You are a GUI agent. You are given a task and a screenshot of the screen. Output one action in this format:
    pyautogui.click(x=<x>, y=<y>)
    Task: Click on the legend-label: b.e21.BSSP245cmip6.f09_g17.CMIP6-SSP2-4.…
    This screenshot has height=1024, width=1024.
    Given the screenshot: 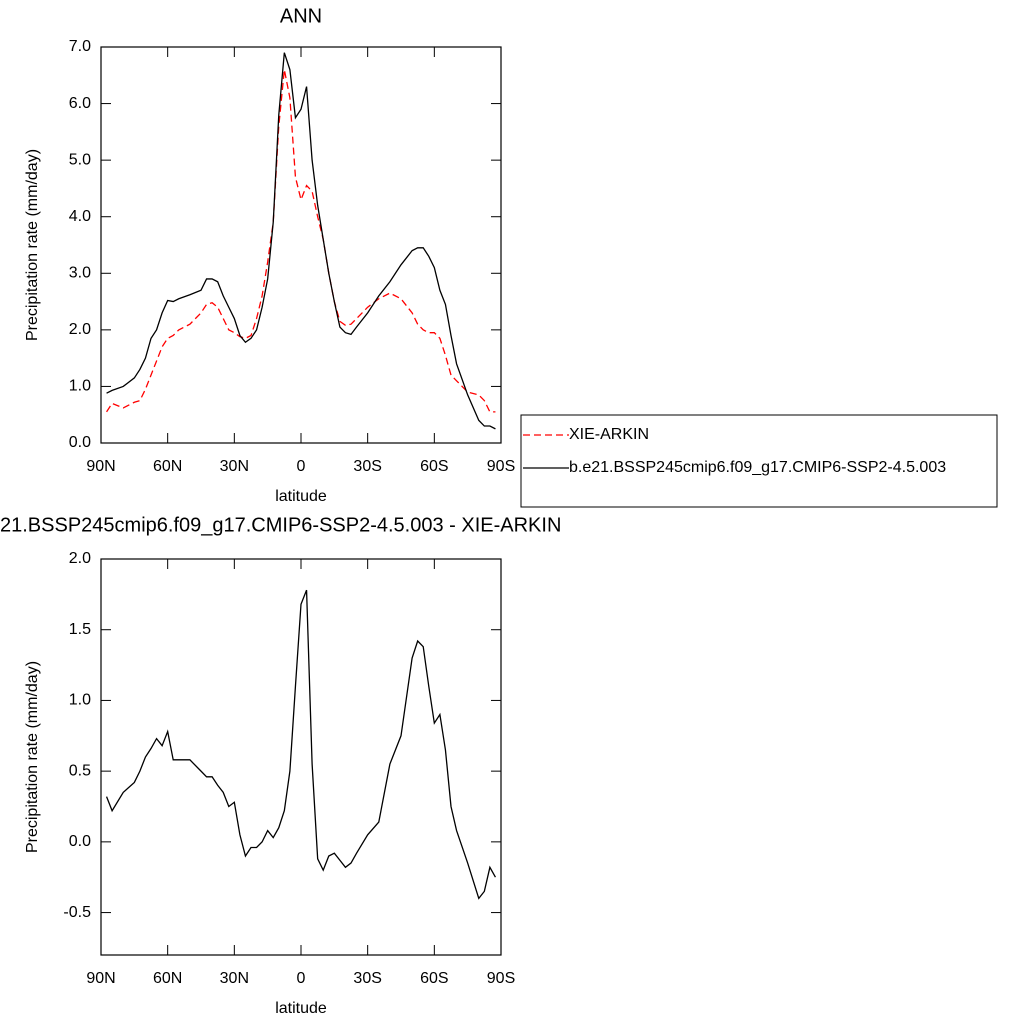 What is the action you would take?
    pyautogui.click(x=757, y=467)
    